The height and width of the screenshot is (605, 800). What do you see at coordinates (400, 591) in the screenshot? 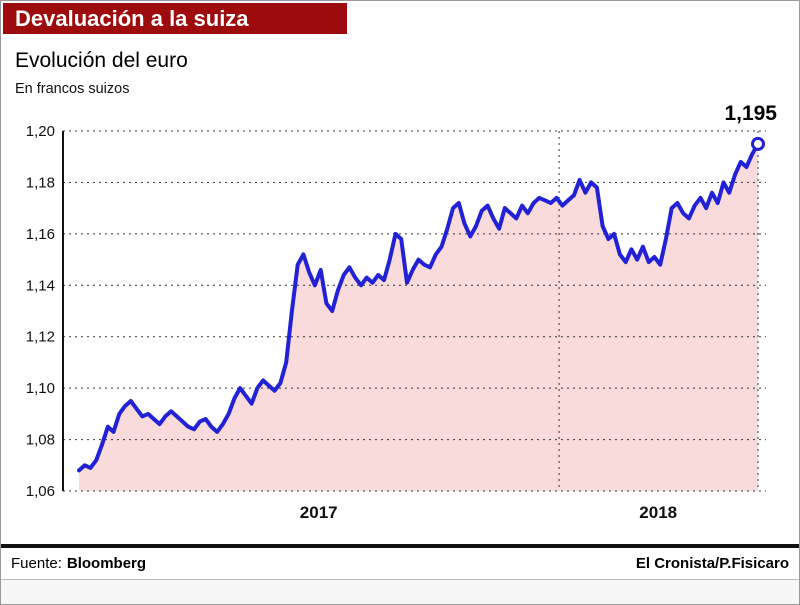
I see `bottom-margin-strip` at bounding box center [400, 591].